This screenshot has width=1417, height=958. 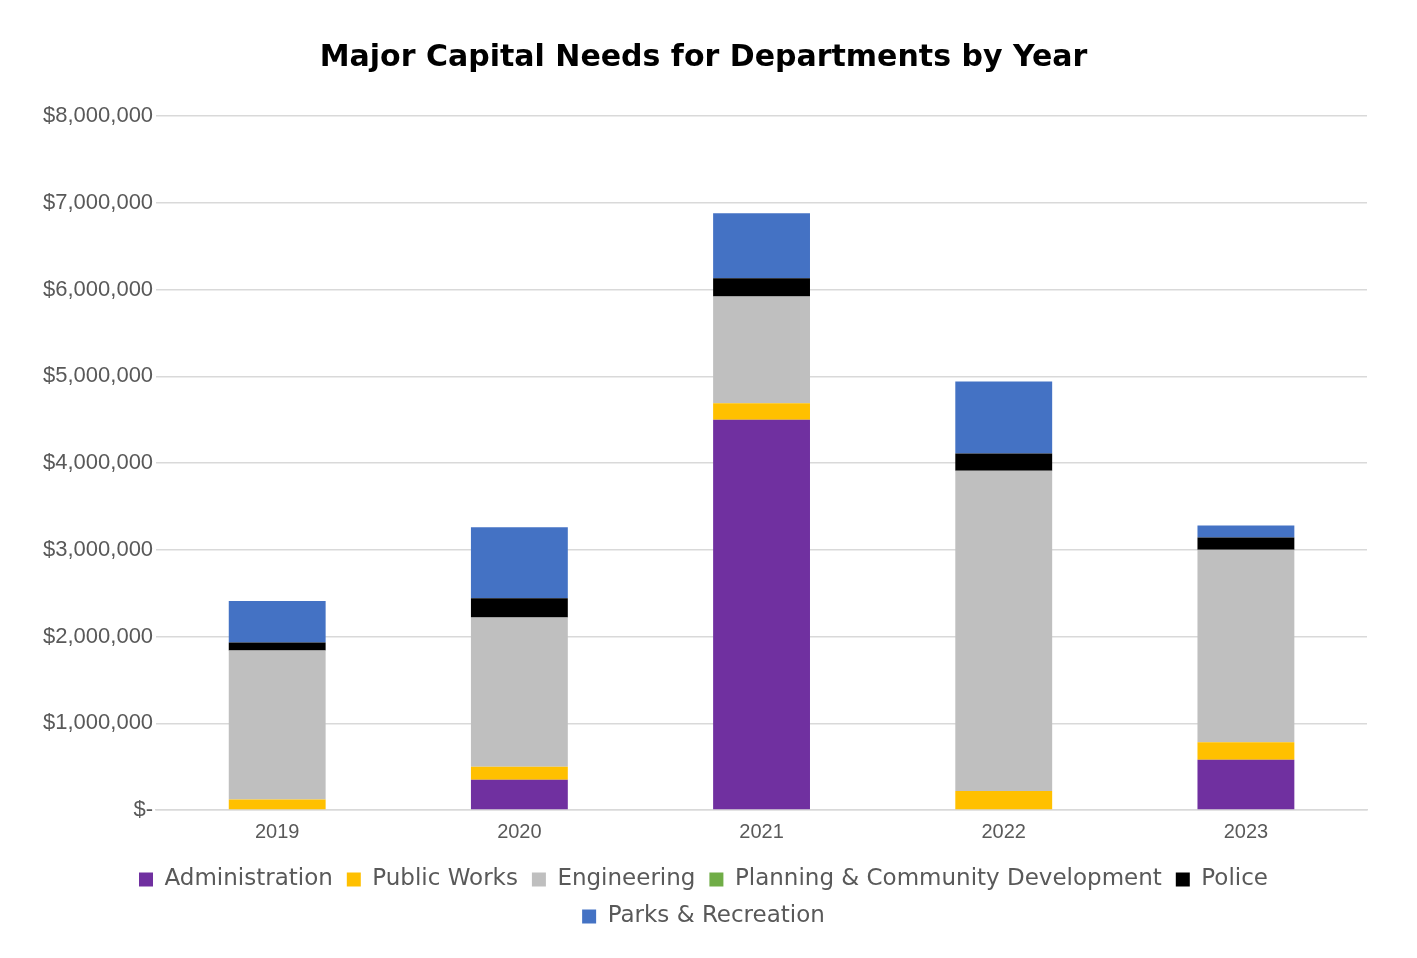 I want to click on y-tick-label: $6,000,000, so click(x=98, y=288).